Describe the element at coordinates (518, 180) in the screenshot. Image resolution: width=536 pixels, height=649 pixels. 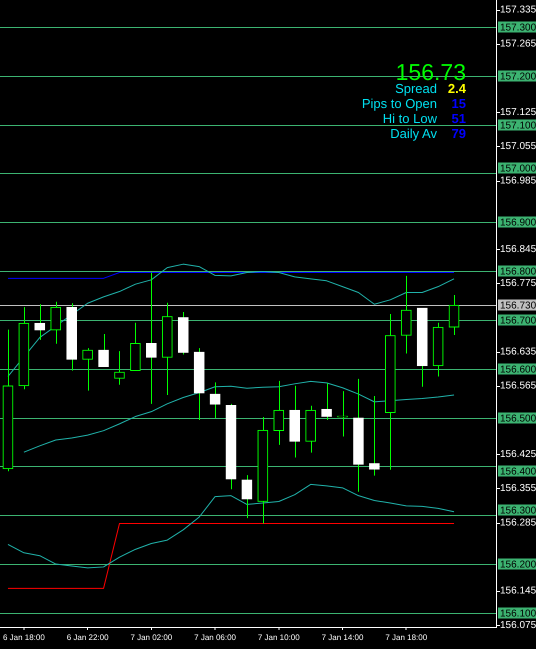
I see `y-tick-label: 156.985` at that location.